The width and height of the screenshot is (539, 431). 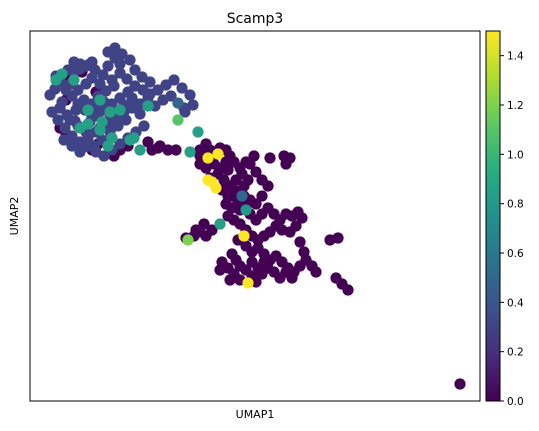 What do you see at coordinates (515, 205) in the screenshot?
I see `colorbar-tick-label: 0.8` at bounding box center [515, 205].